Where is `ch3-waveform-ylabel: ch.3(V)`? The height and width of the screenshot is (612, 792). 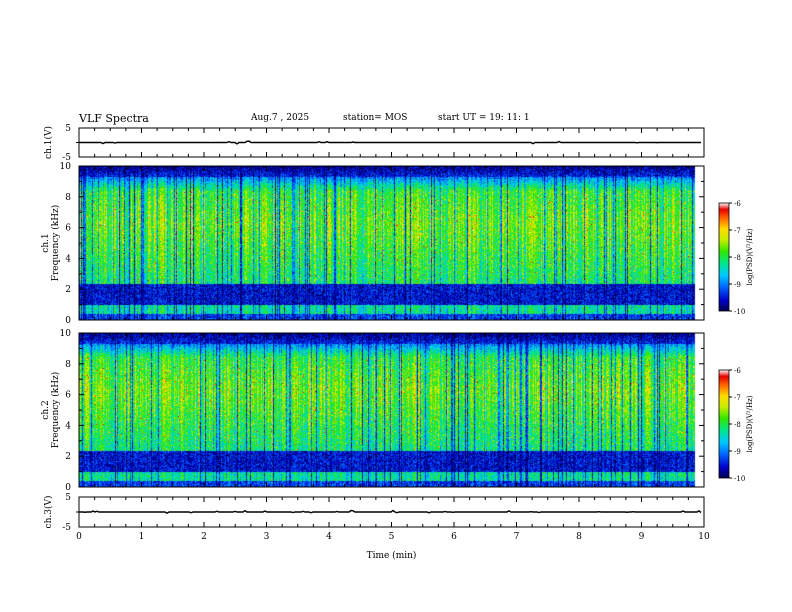 ch3-waveform-ylabel: ch.3(V) is located at coordinates (48, 512).